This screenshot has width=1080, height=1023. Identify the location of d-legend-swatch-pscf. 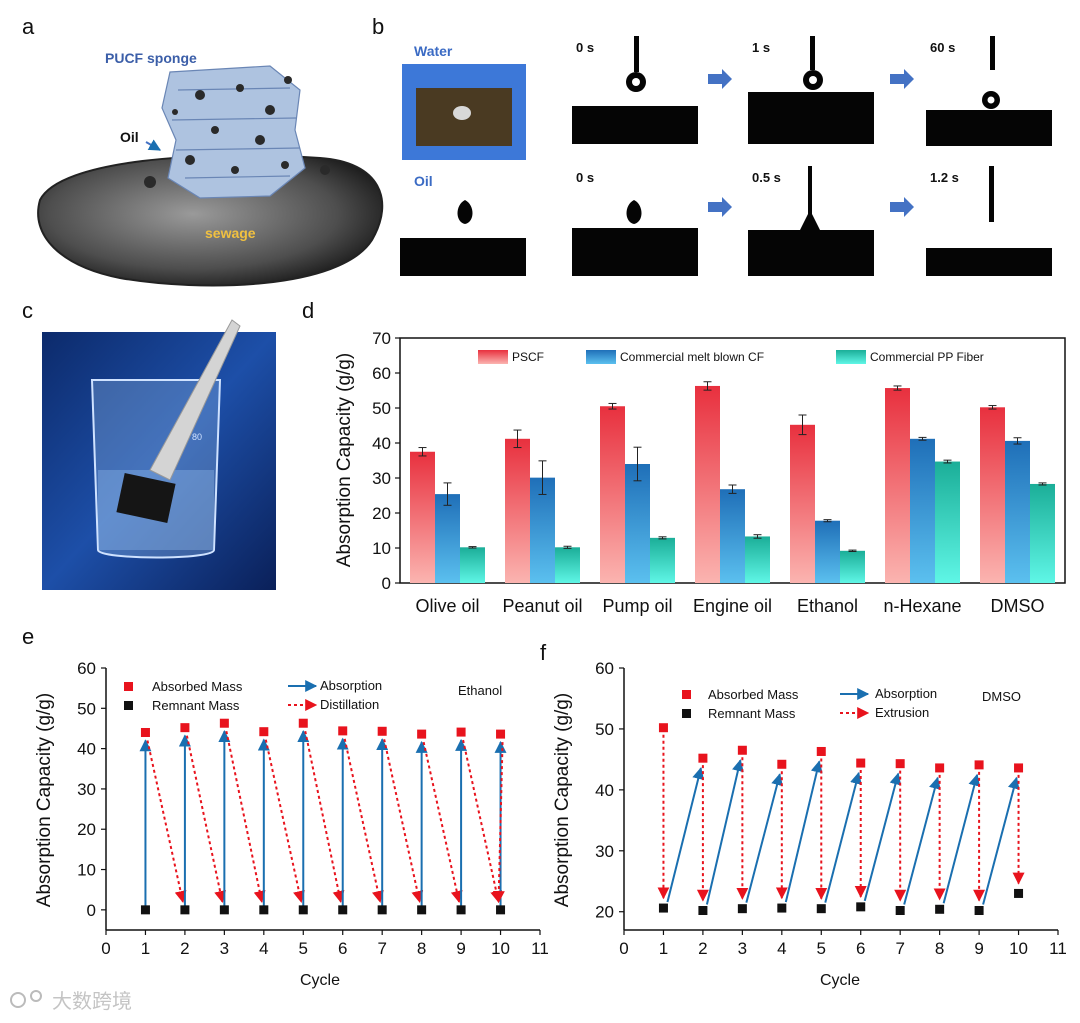
(493, 357).